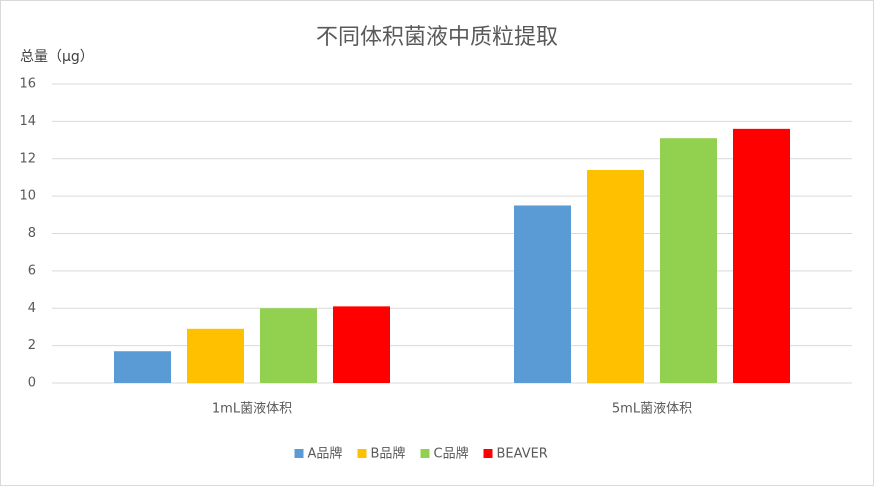 The width and height of the screenshot is (874, 486). I want to click on x-tick-label: 1mL菌液体积, so click(252, 409).